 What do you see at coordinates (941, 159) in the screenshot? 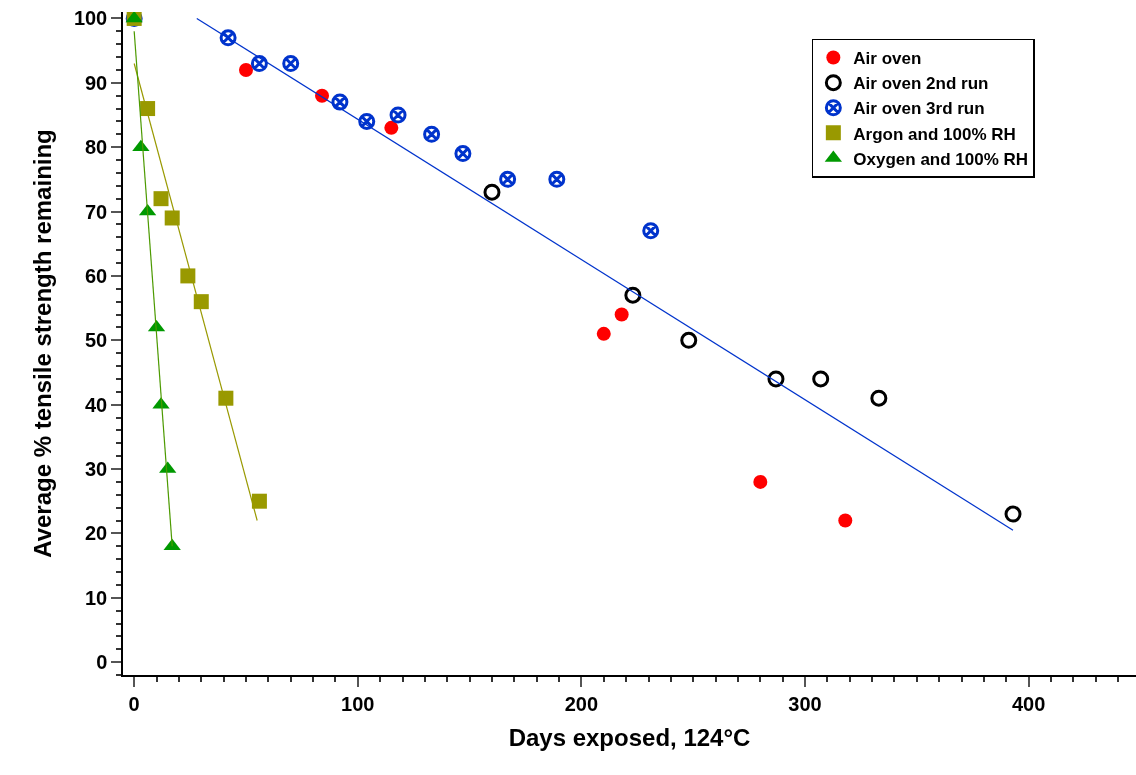
I see `legend-label: Oxygen and 100% RH` at bounding box center [941, 159].